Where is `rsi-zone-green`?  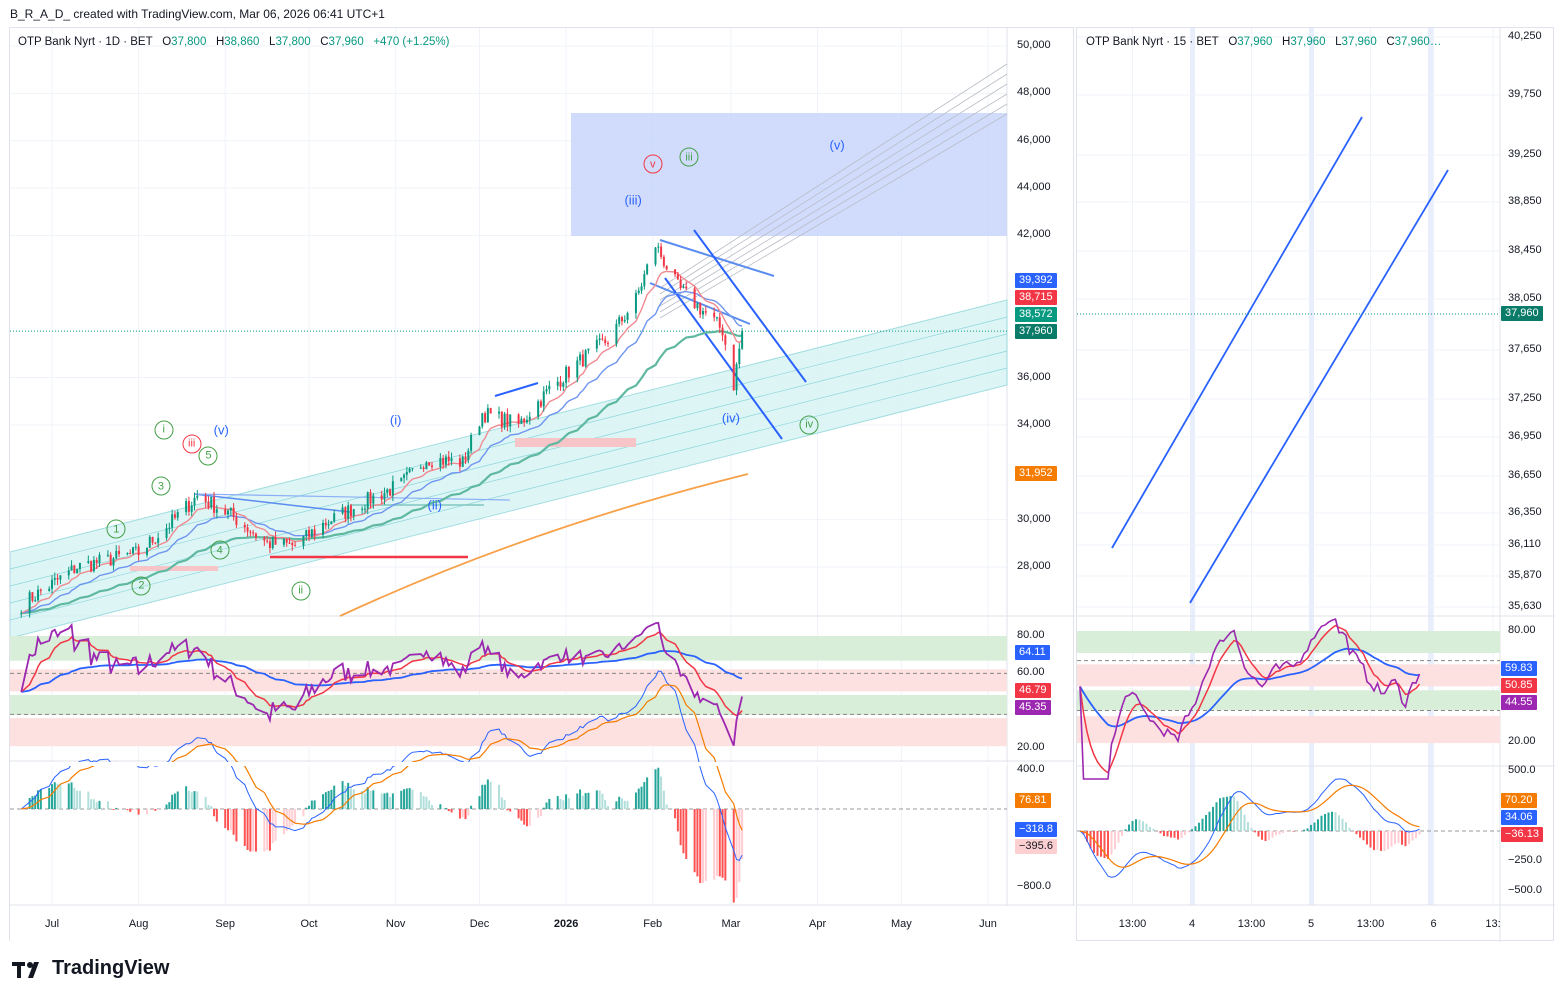
rsi-zone-green is located at coordinates (508, 648).